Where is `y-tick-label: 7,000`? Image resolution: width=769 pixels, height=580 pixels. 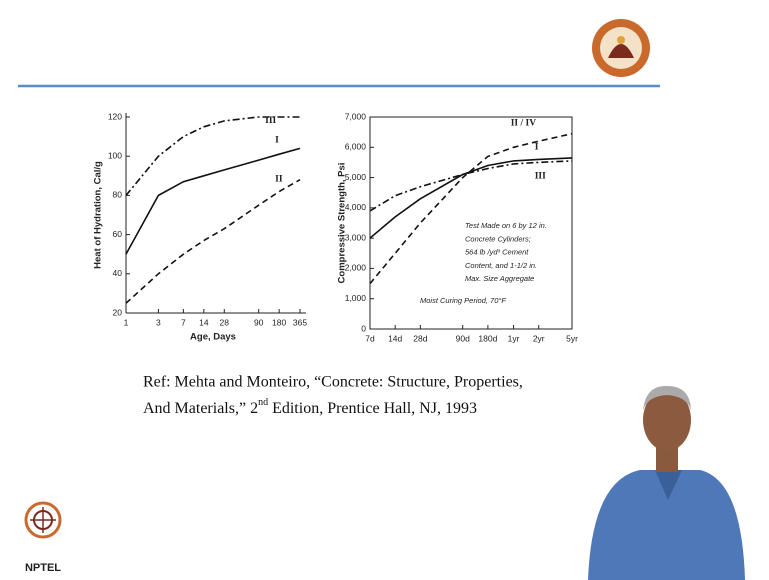
y-tick-label: 7,000 is located at coordinates (356, 116).